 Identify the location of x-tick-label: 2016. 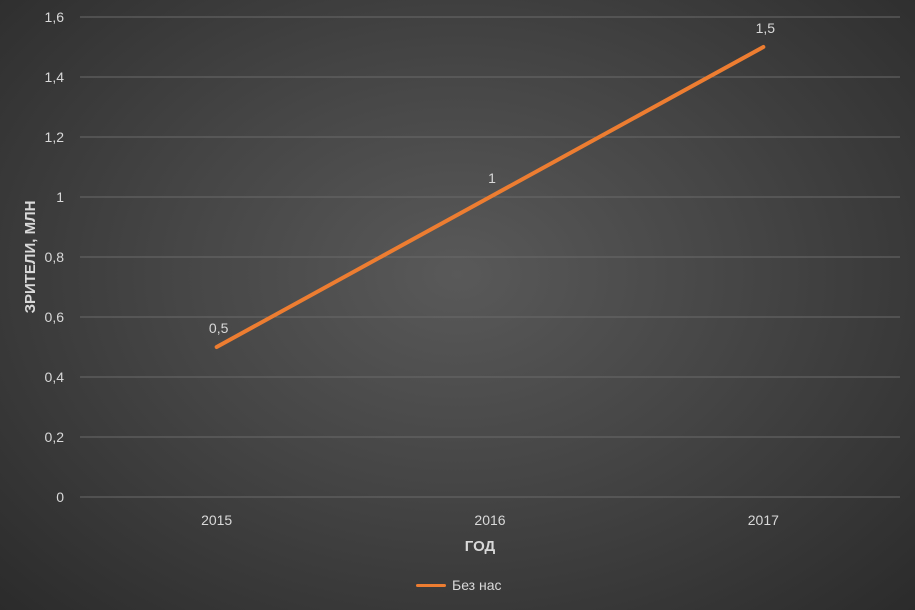
(489, 520).